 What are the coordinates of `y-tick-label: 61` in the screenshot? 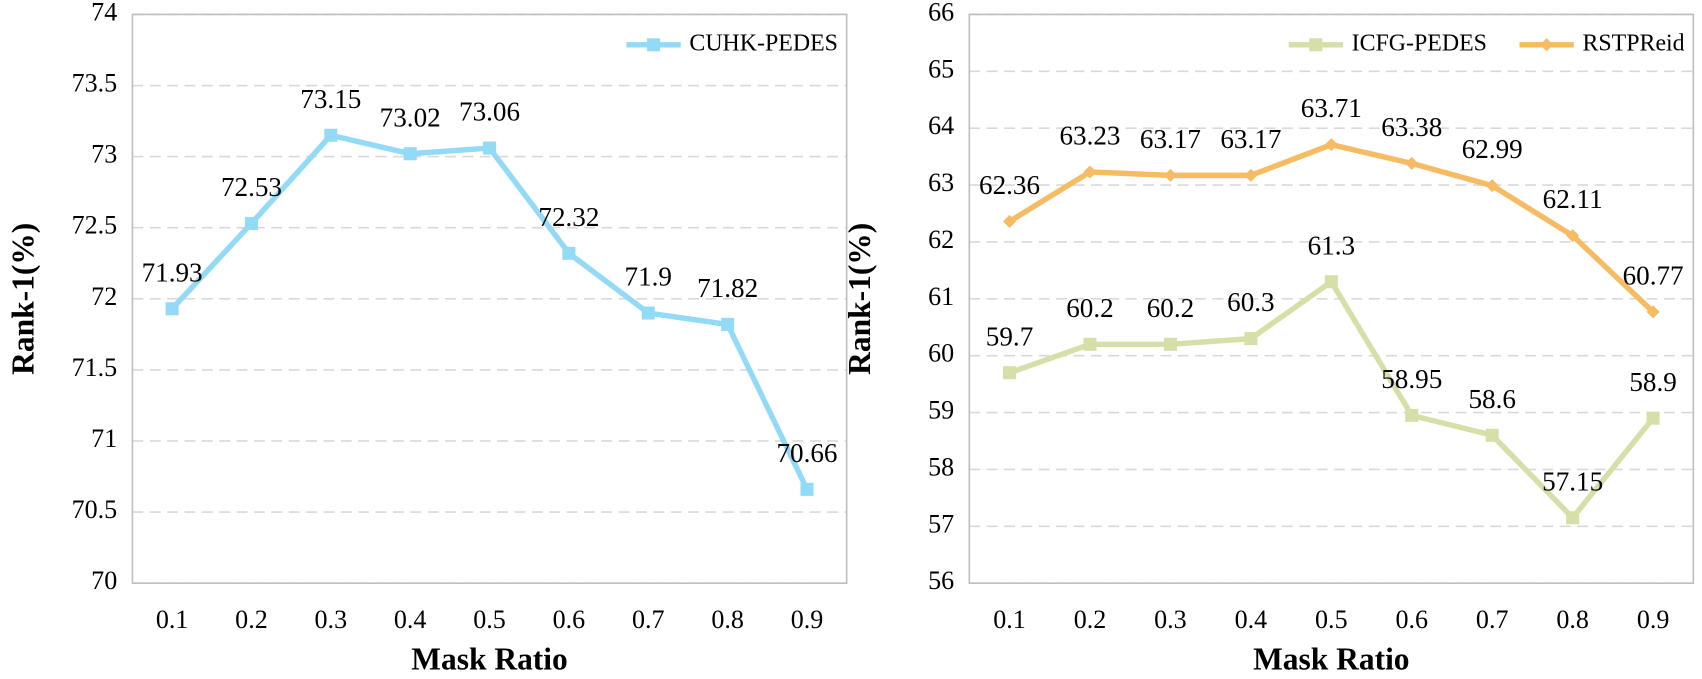 It's located at (941, 296).